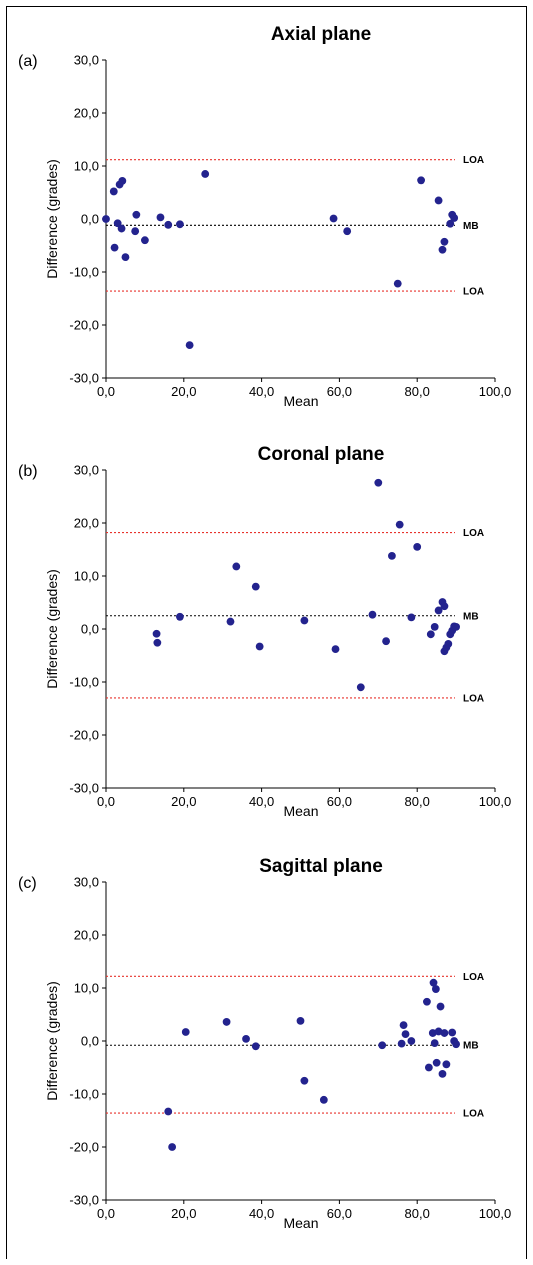 This screenshot has height=1265, width=533. I want to click on chart-title: Sagittal plane, so click(321, 866).